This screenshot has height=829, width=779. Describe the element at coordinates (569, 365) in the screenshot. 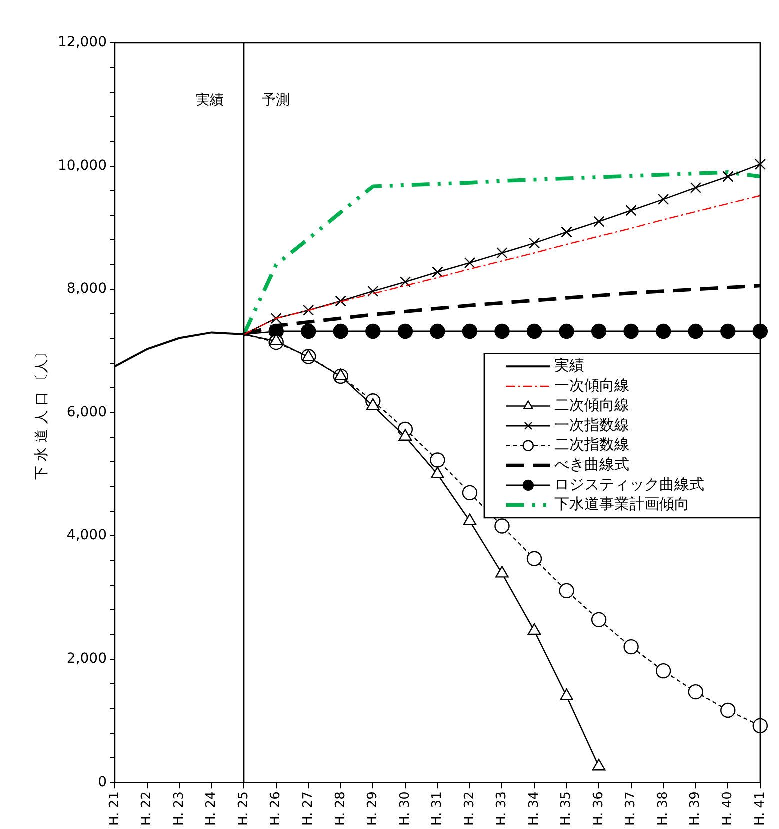

I see `legend-label: 実績` at that location.